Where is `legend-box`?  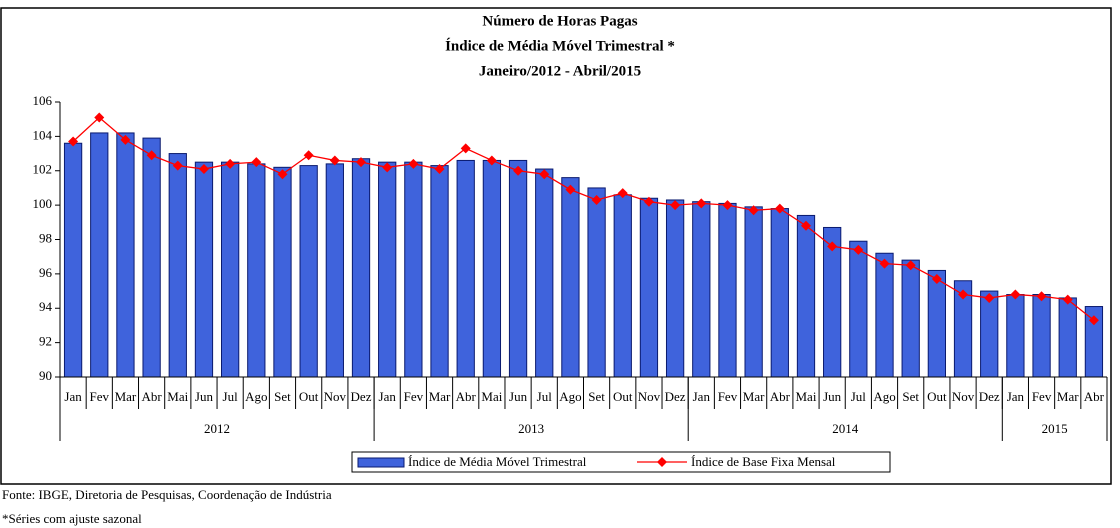
legend-box is located at coordinates (621, 462).